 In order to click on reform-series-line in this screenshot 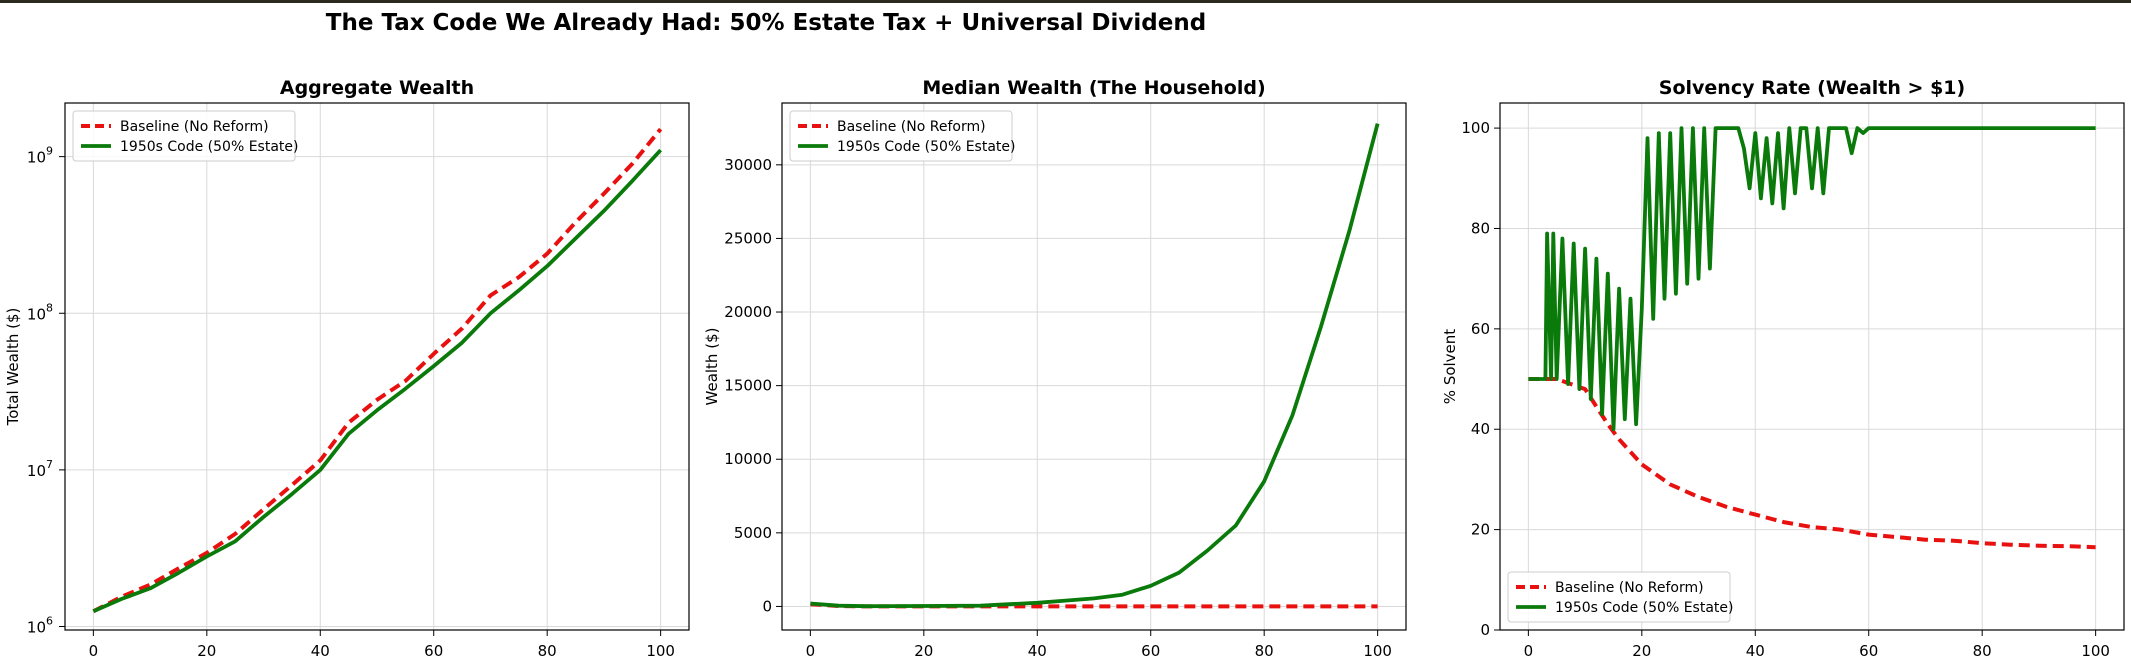, I will do `click(1812, 279)`.